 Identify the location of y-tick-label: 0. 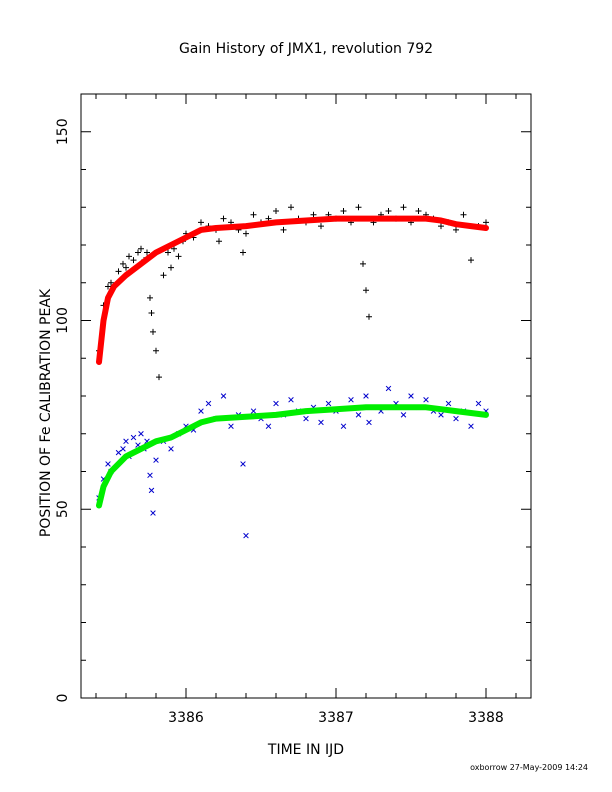
(63, 698).